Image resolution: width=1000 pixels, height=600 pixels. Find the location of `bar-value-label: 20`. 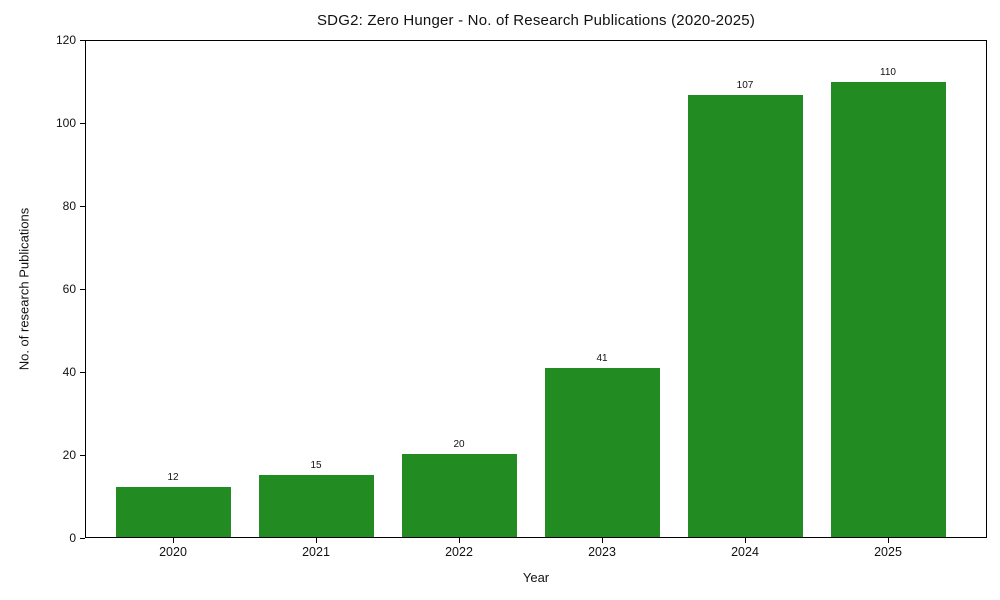

bar-value-label: 20 is located at coordinates (459, 445).